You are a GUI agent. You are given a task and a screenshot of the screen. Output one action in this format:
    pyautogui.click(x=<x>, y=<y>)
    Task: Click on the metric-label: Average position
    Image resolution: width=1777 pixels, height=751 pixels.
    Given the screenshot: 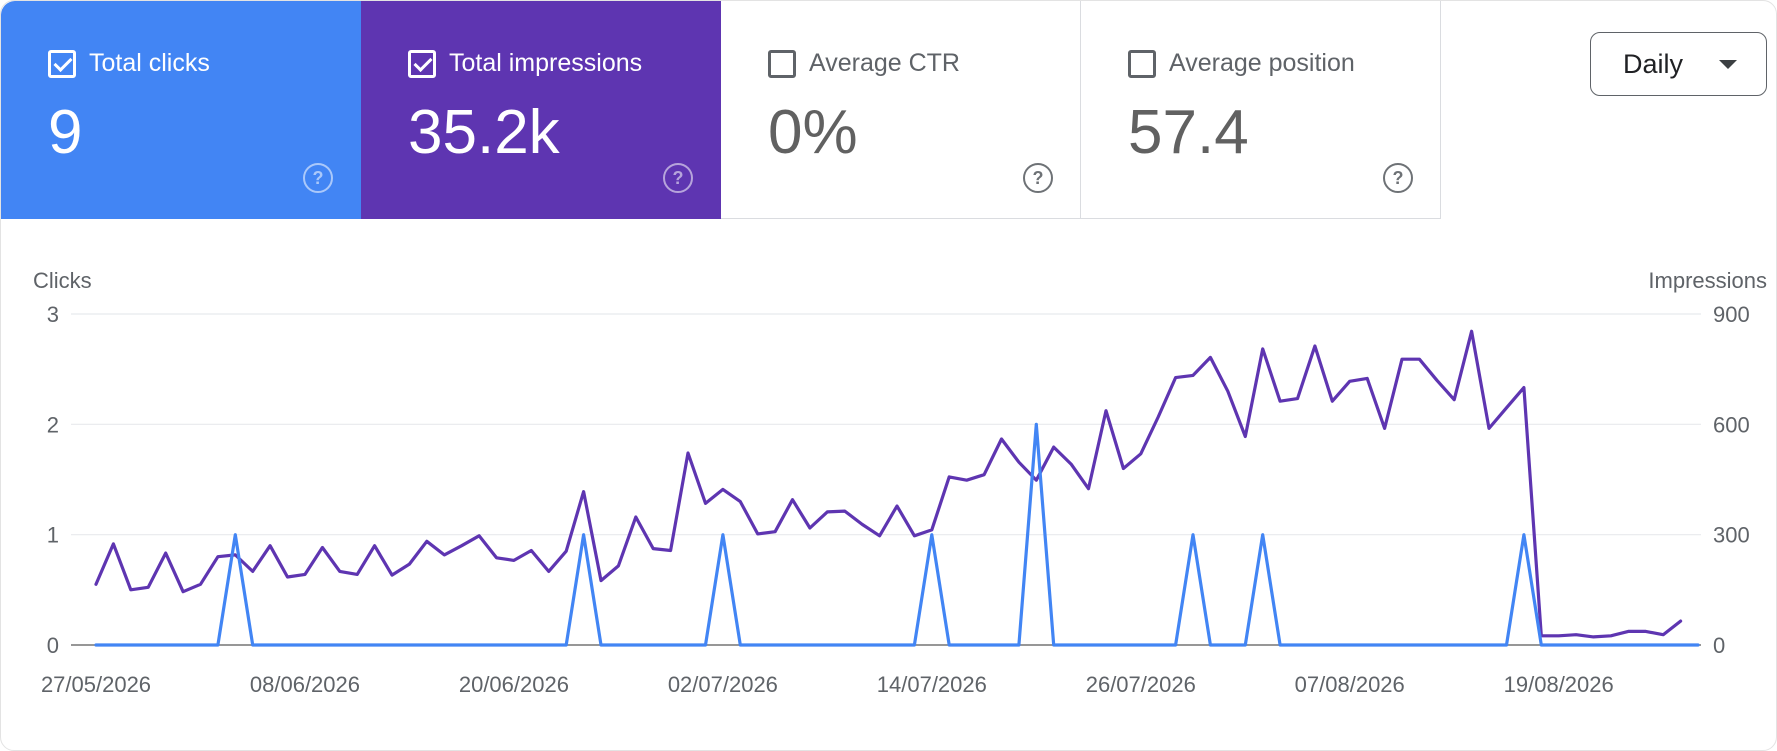 What is the action you would take?
    pyautogui.click(x=1262, y=63)
    